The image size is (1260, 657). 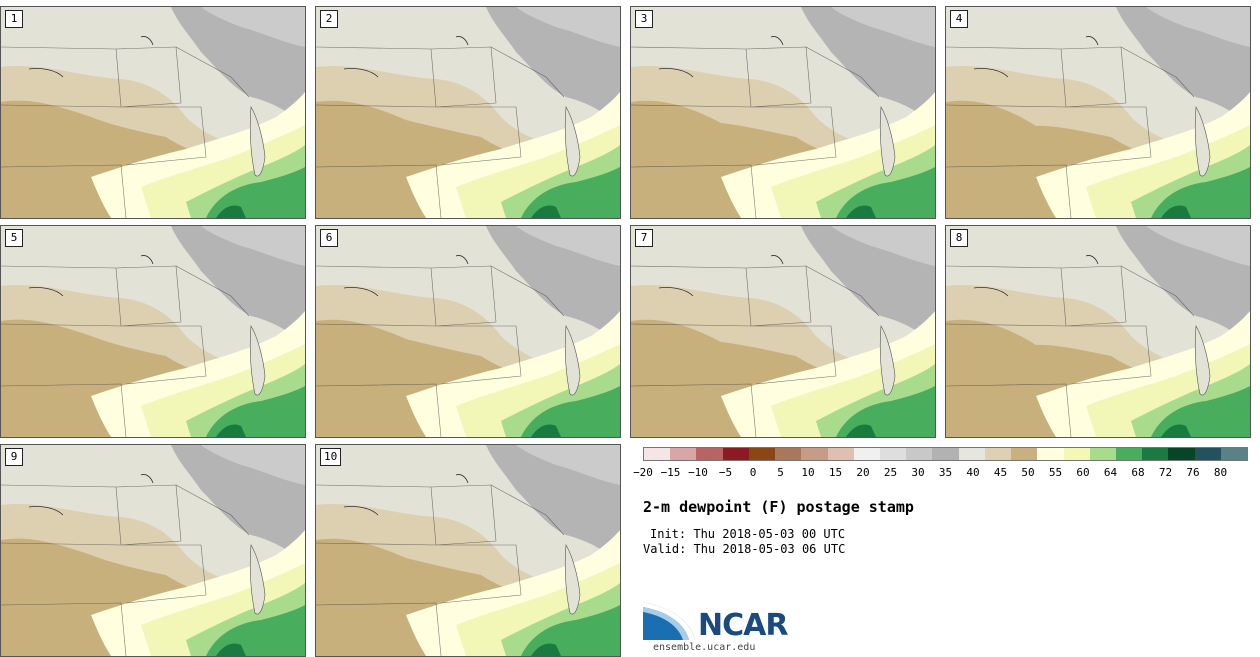 What do you see at coordinates (1028, 472) in the screenshot?
I see `colorbar-tick-label: 50` at bounding box center [1028, 472].